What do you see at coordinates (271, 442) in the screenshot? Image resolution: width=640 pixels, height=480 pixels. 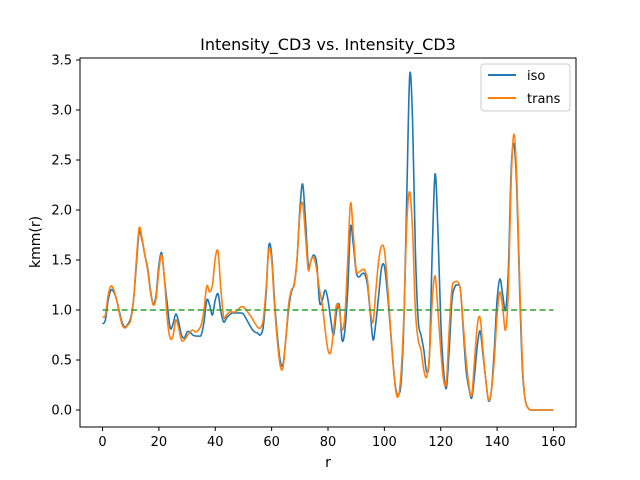 I see `x-tick-label: 60` at bounding box center [271, 442].